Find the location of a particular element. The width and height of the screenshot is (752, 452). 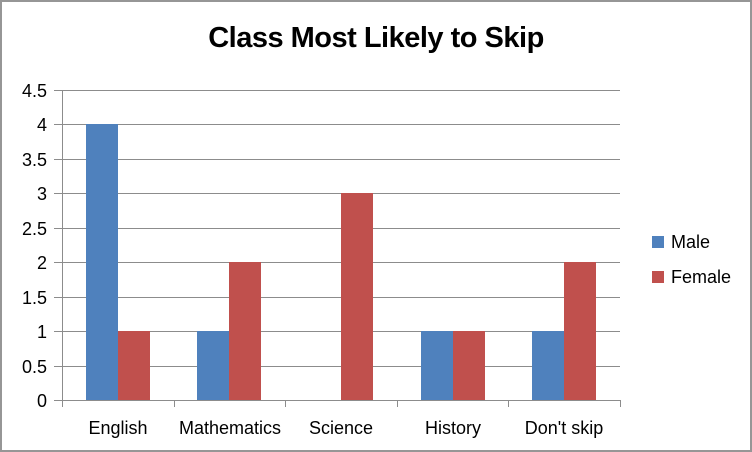

y-axis-tick-label: 3.5 is located at coordinates (34, 160).